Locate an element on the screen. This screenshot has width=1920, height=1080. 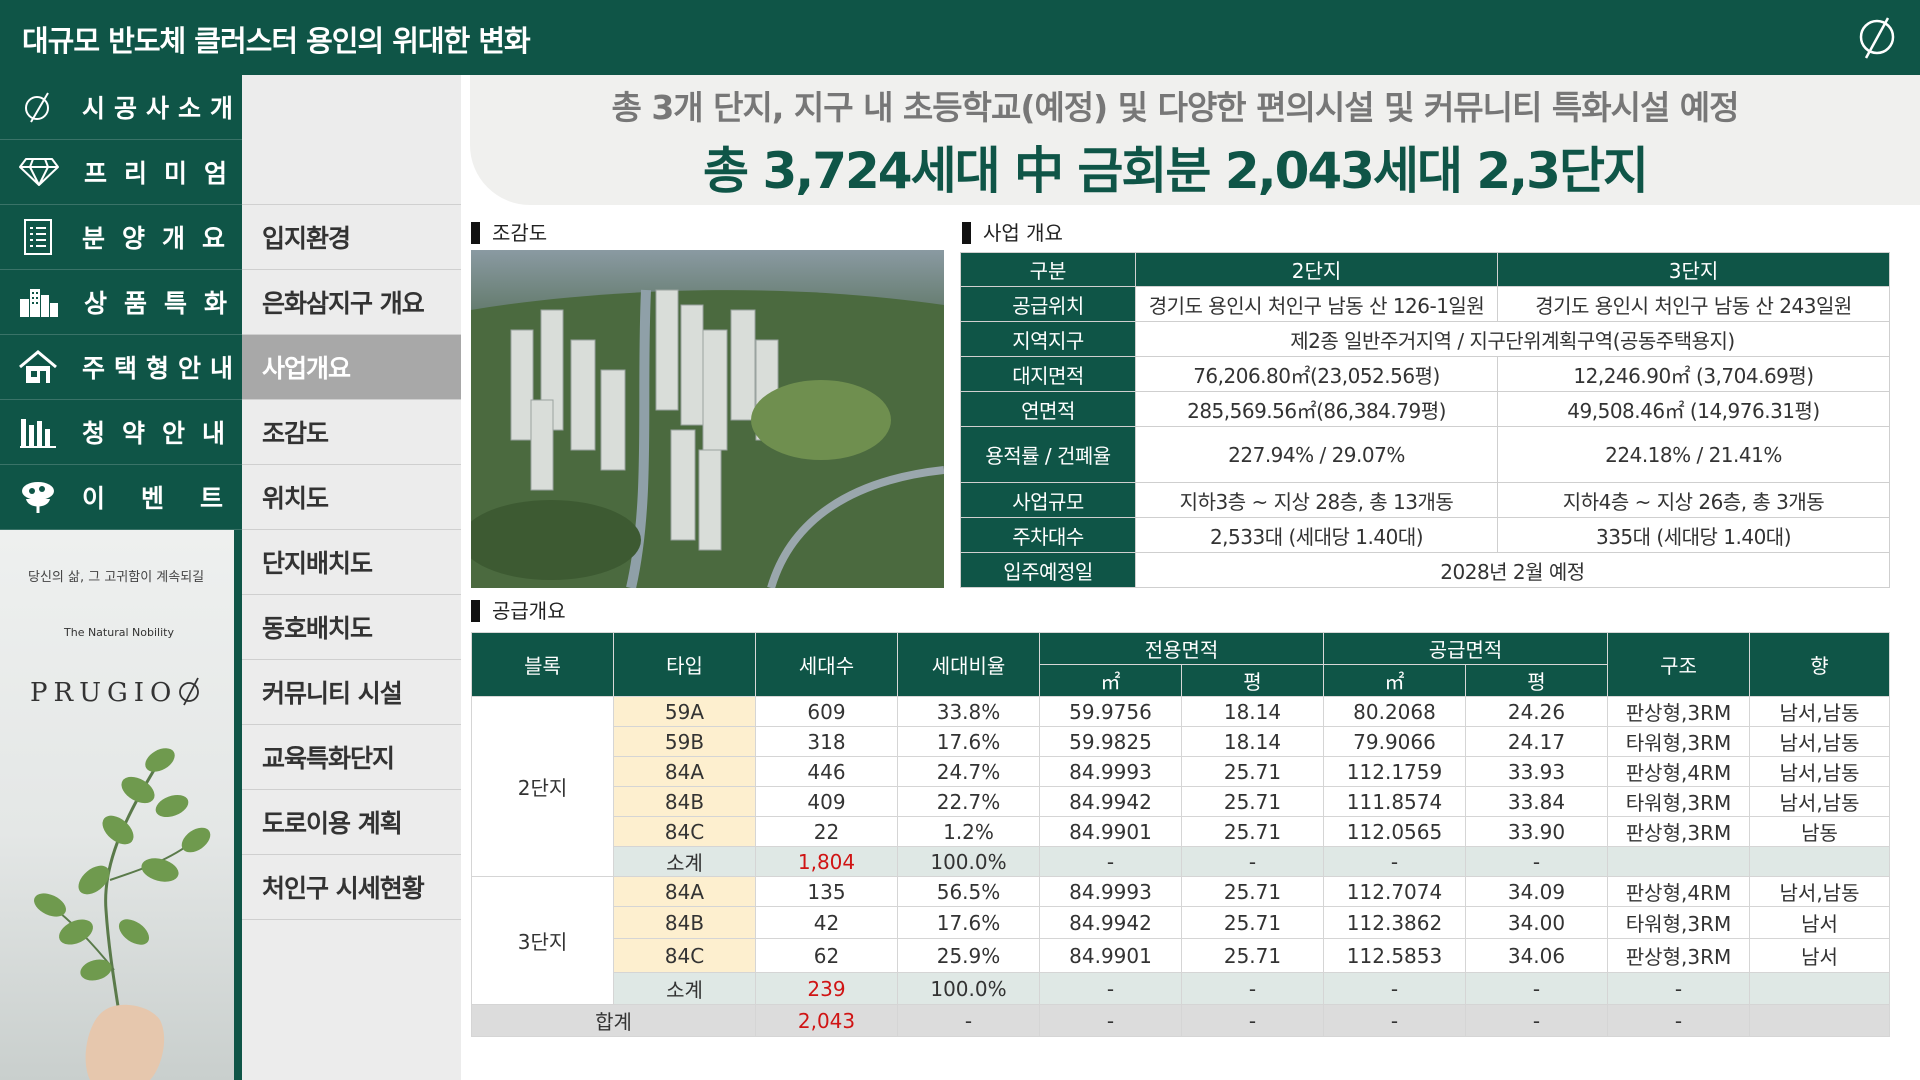
cell-value: 112.3862 is located at coordinates (1394, 922).